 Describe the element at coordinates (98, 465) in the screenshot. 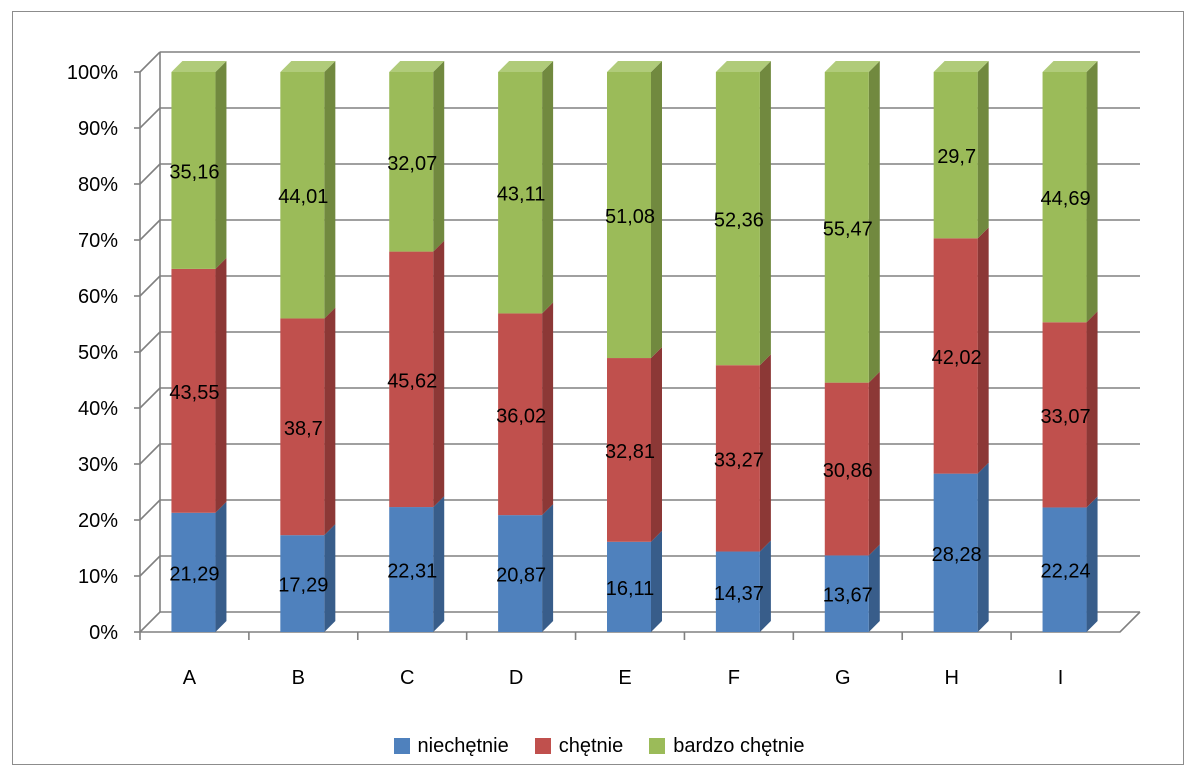

I see `y-tick-label: 30%` at that location.